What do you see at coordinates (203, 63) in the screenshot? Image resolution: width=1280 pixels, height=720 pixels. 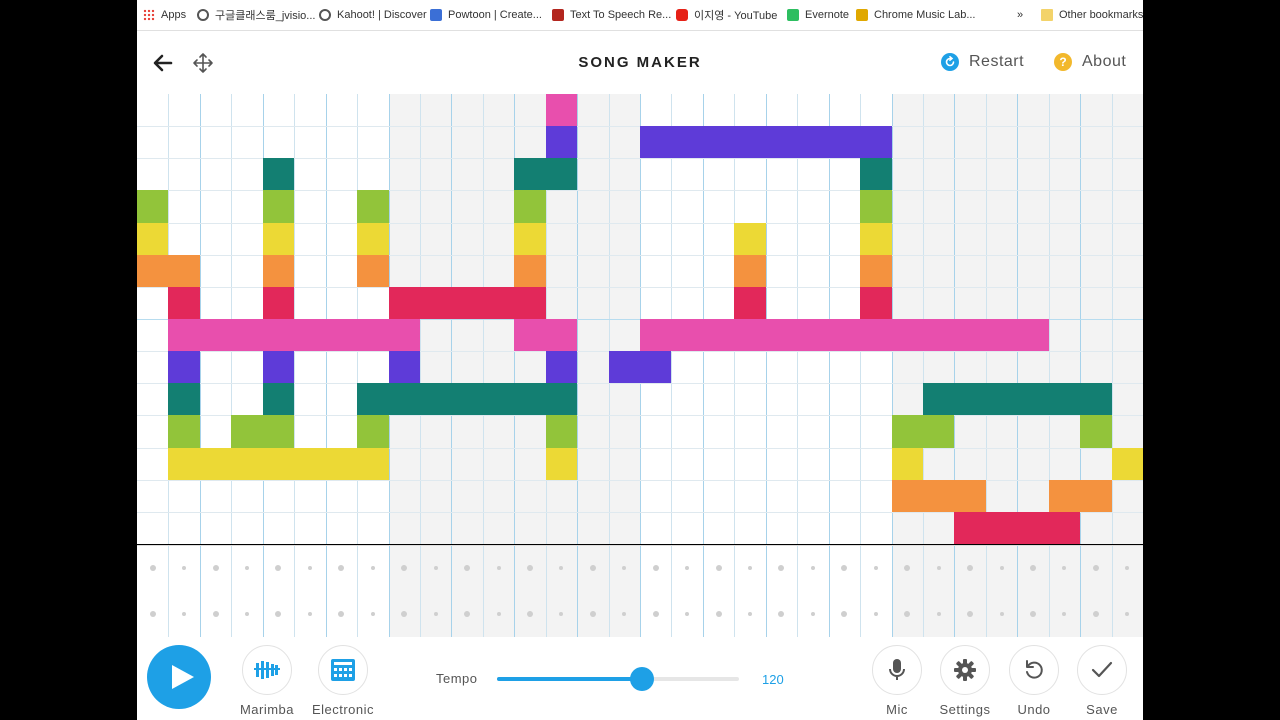 I see `move-arrows-icon` at bounding box center [203, 63].